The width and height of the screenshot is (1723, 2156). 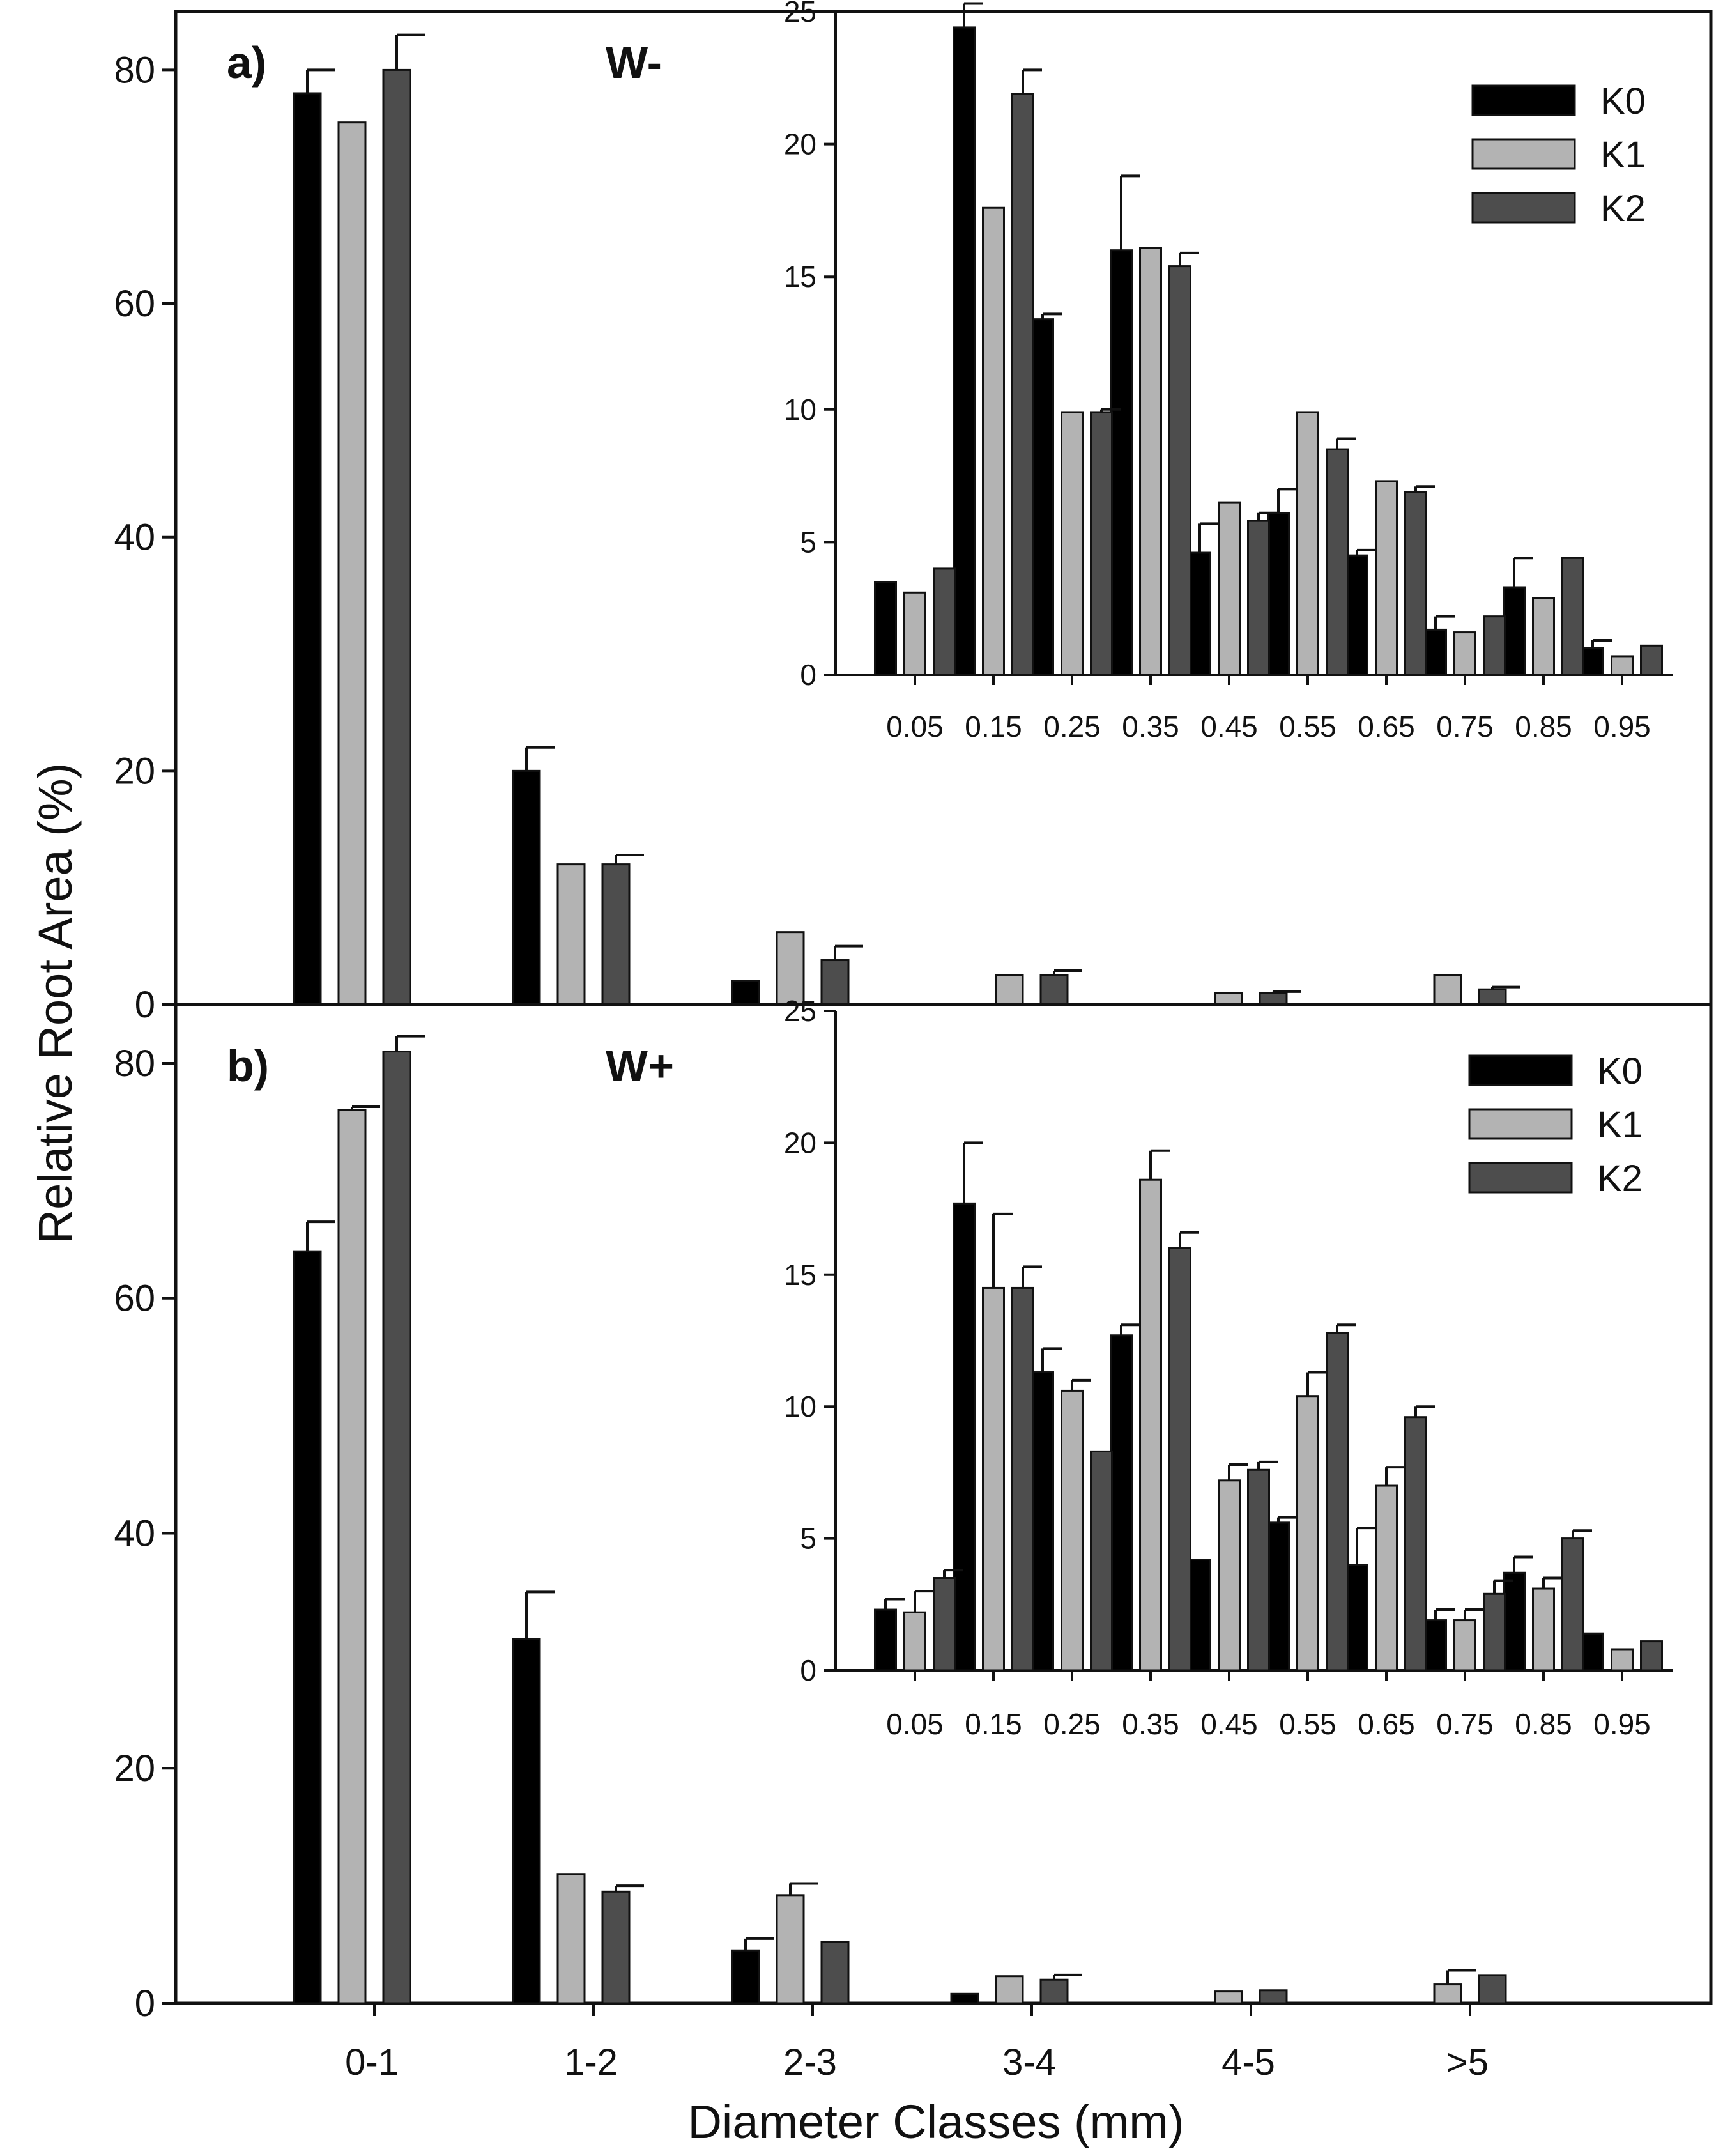 What do you see at coordinates (835, 1973) in the screenshot?
I see `main-k2-2-3-bar` at bounding box center [835, 1973].